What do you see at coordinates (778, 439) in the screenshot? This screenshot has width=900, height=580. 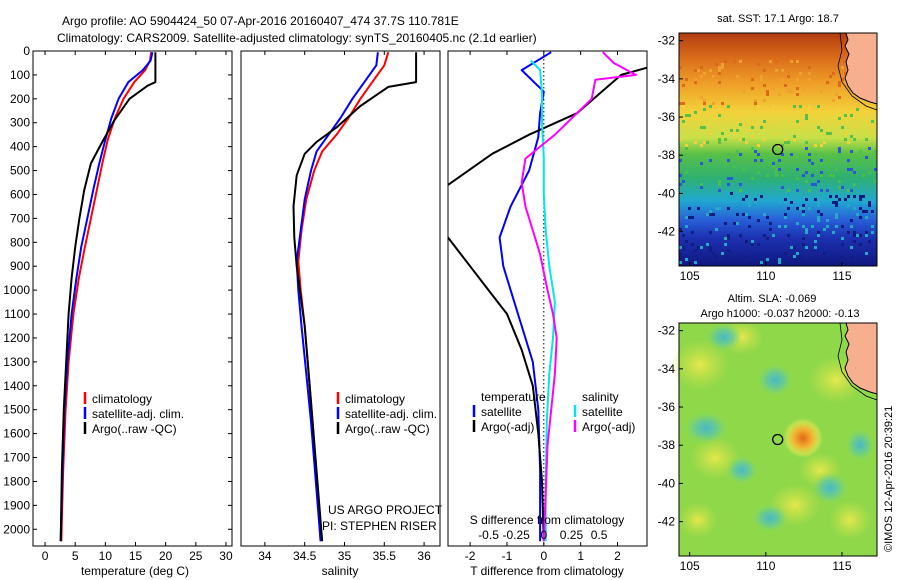 I see `altimetry-argo-marker` at bounding box center [778, 439].